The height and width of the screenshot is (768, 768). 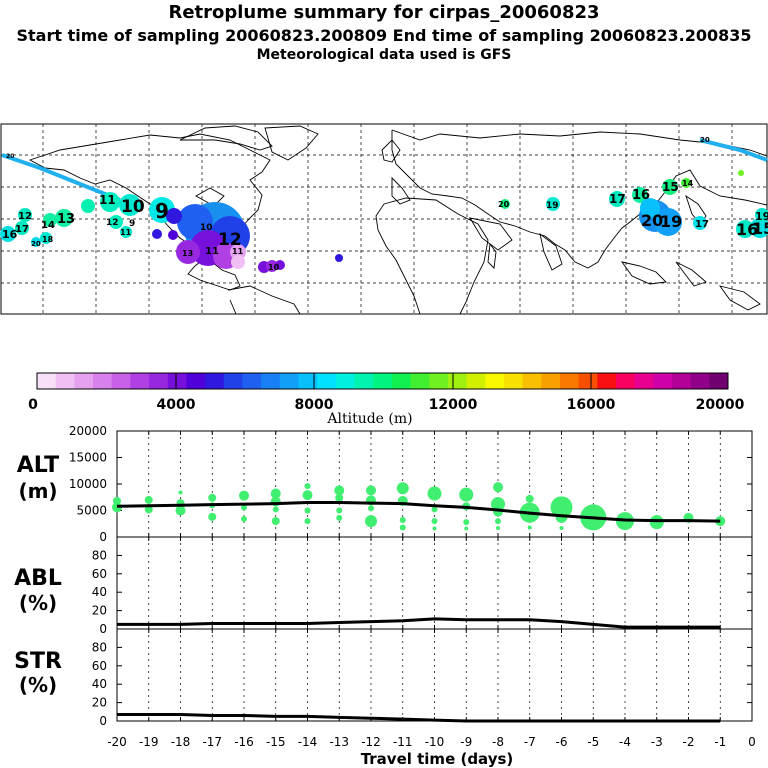 I want to click on panel-abl: 0 20 40 60 80 ABL(%), so click(x=383, y=586).